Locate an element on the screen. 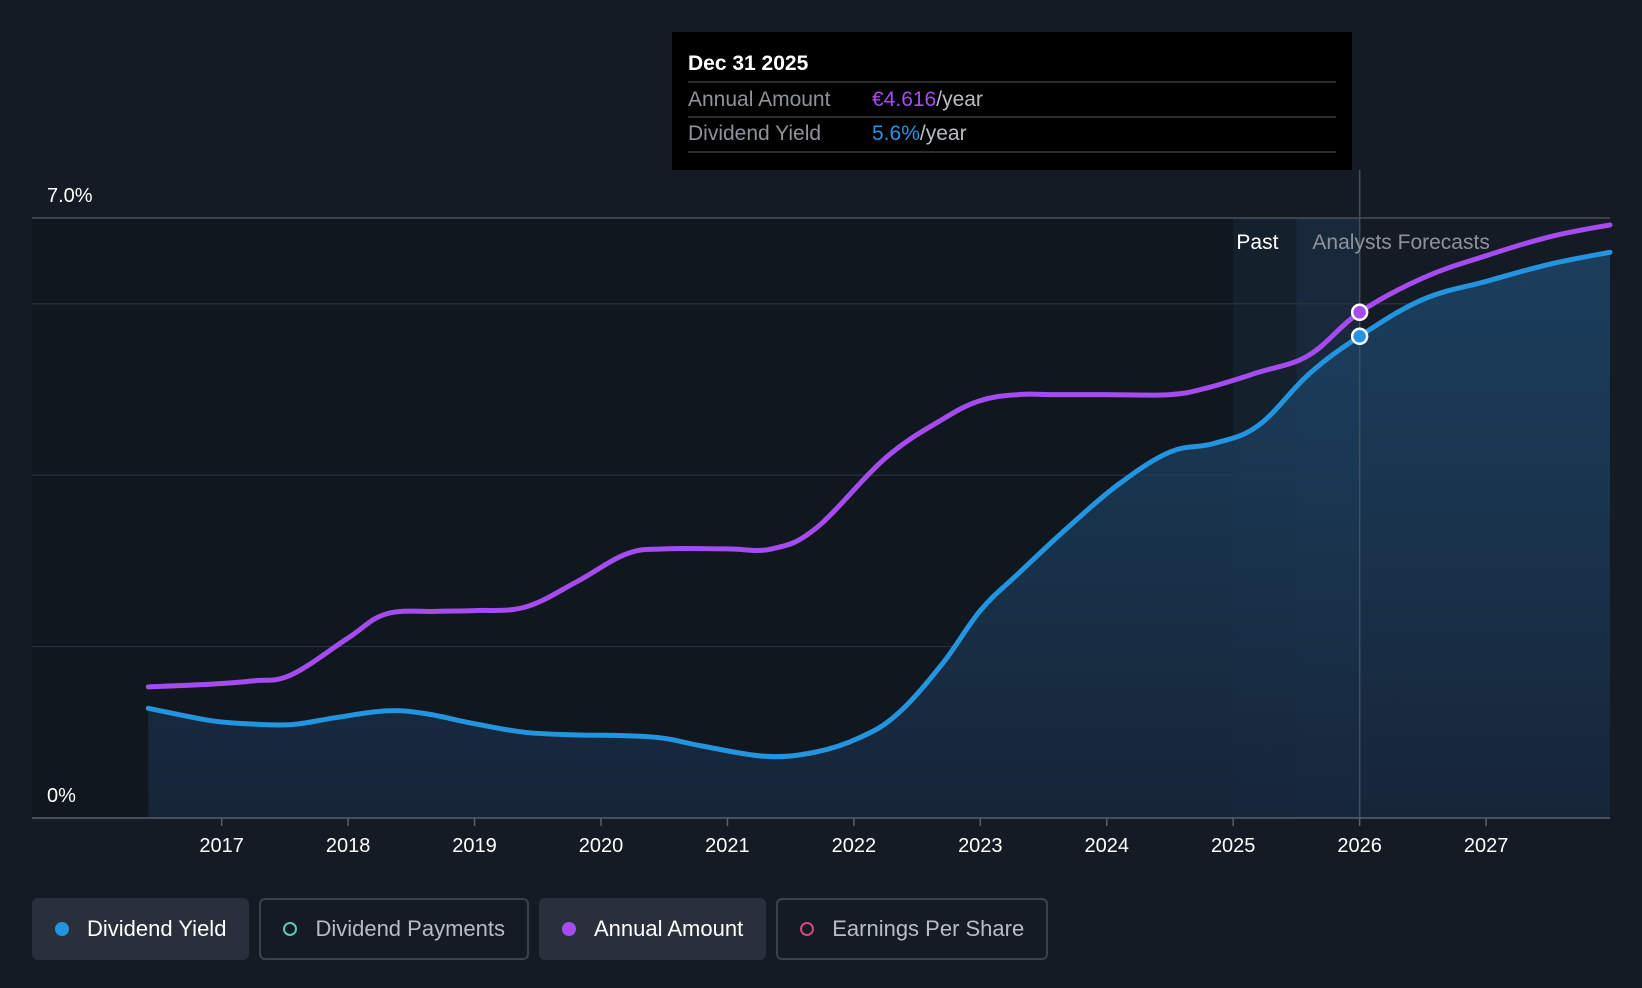 This screenshot has width=1642, height=988. y-axis-label-min: 0% is located at coordinates (61, 796).